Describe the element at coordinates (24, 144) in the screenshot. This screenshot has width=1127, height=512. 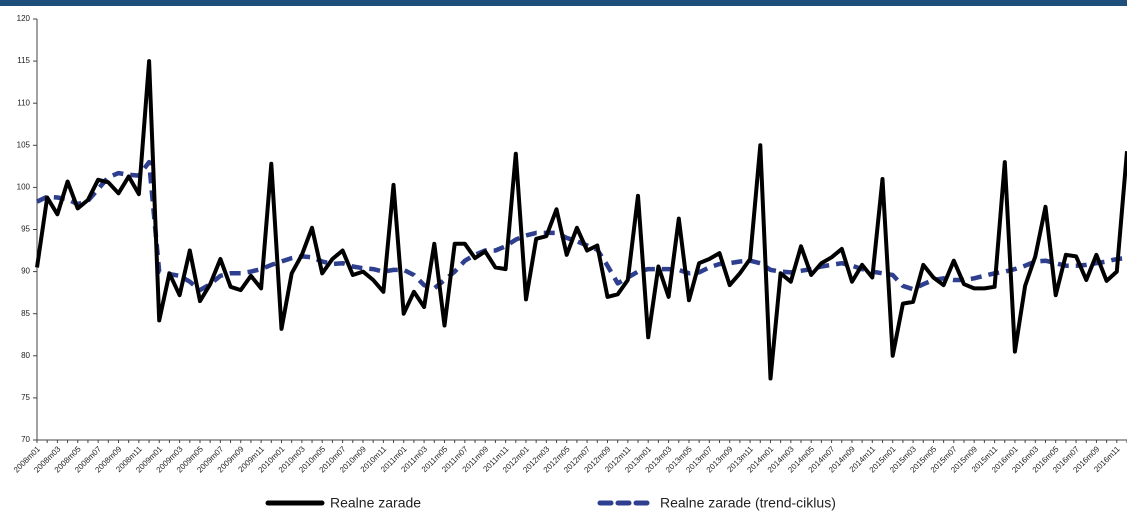
I see `y-tick-label: 105` at that location.